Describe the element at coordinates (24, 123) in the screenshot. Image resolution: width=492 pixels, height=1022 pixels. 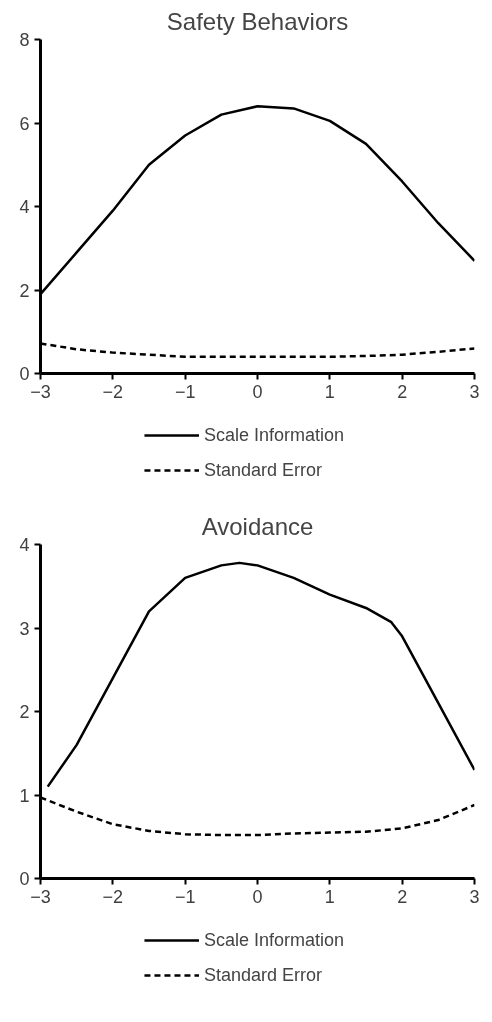
I see `y-tick-label: 6` at that location.